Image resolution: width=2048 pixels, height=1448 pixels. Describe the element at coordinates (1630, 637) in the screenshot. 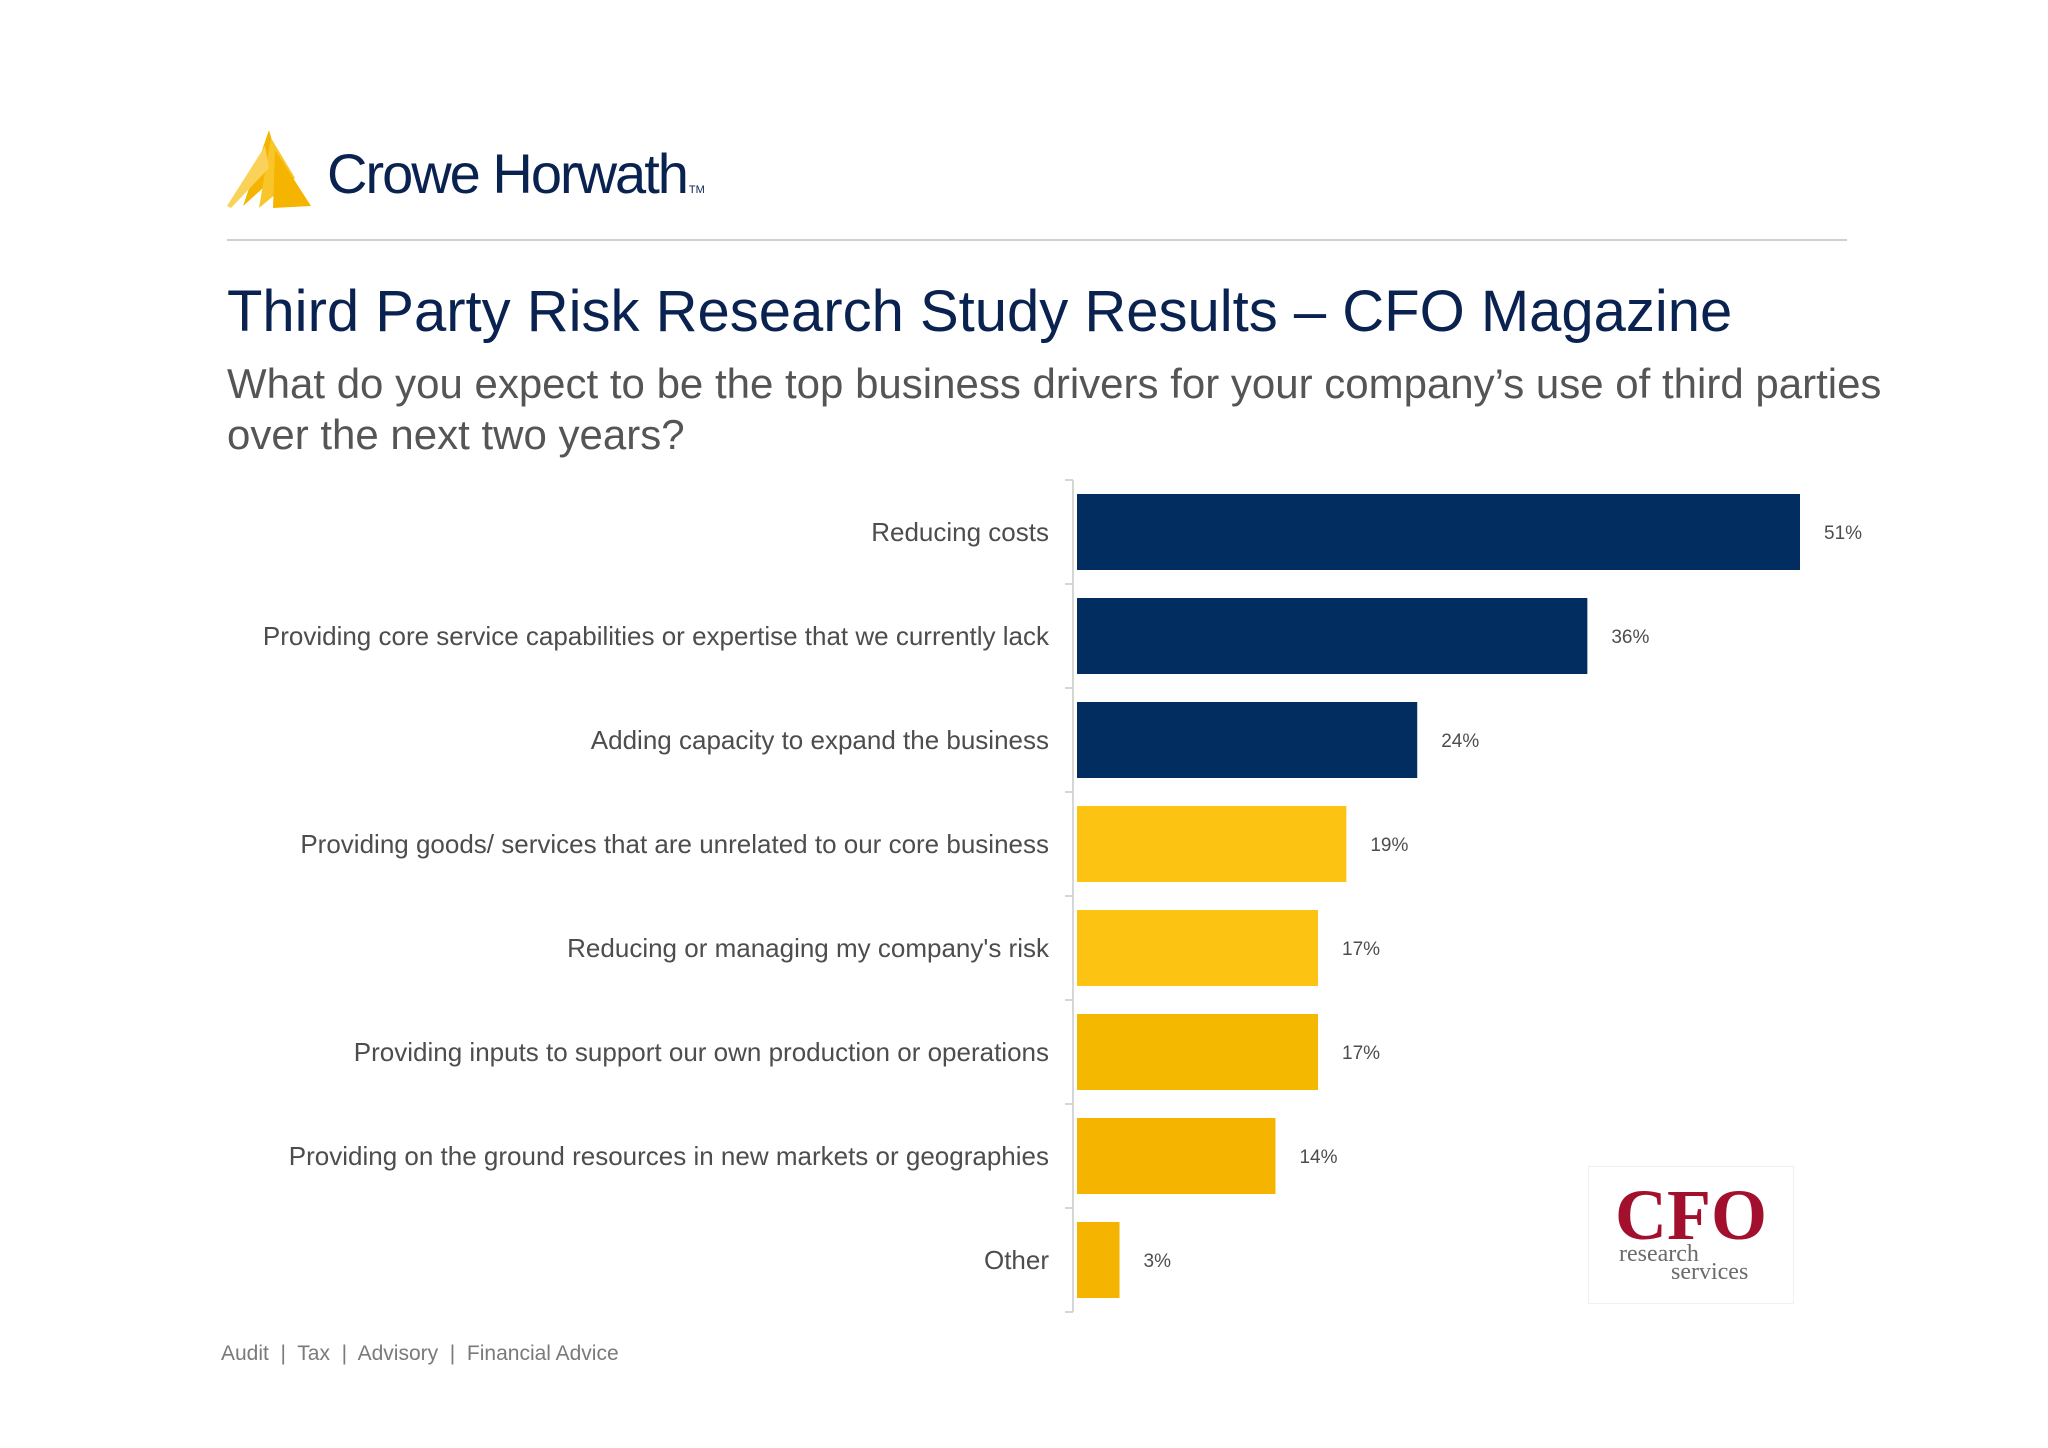

I see `data-label: 36%` at that location.